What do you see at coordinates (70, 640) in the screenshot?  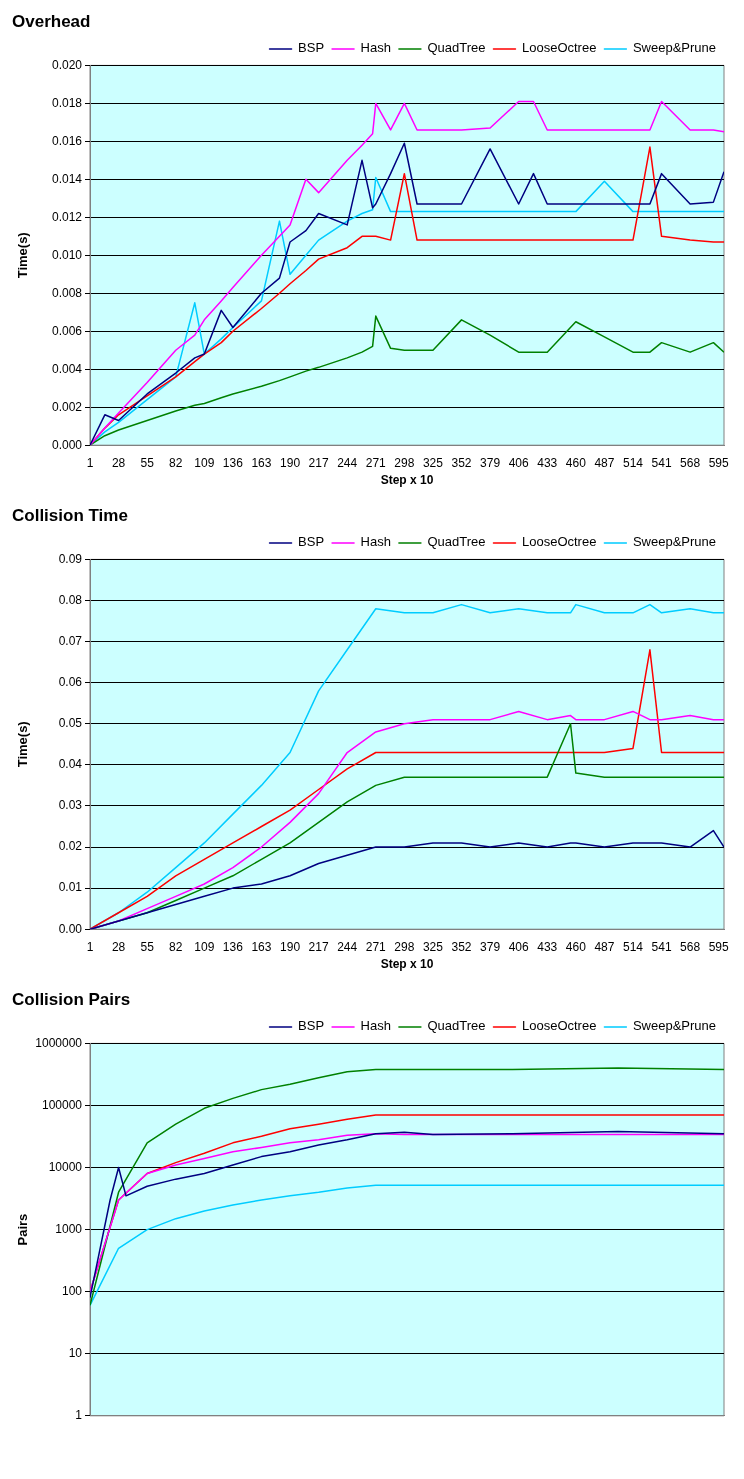 I see `y-tick-label: 0.07` at bounding box center [70, 640].